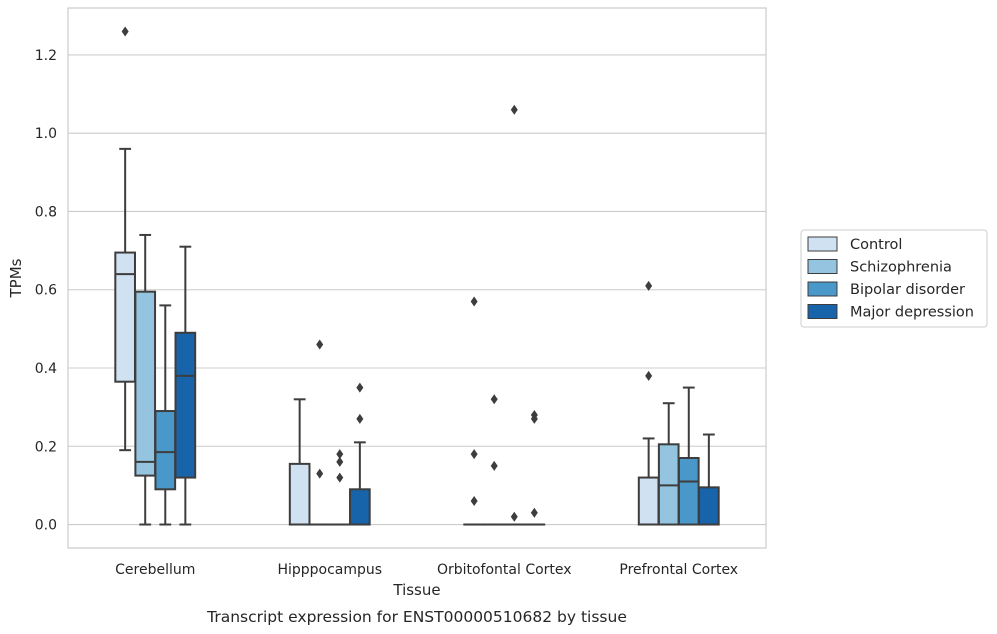 The width and height of the screenshot is (997, 634). I want to click on legend-label: Bipolar disorder, so click(907, 290).